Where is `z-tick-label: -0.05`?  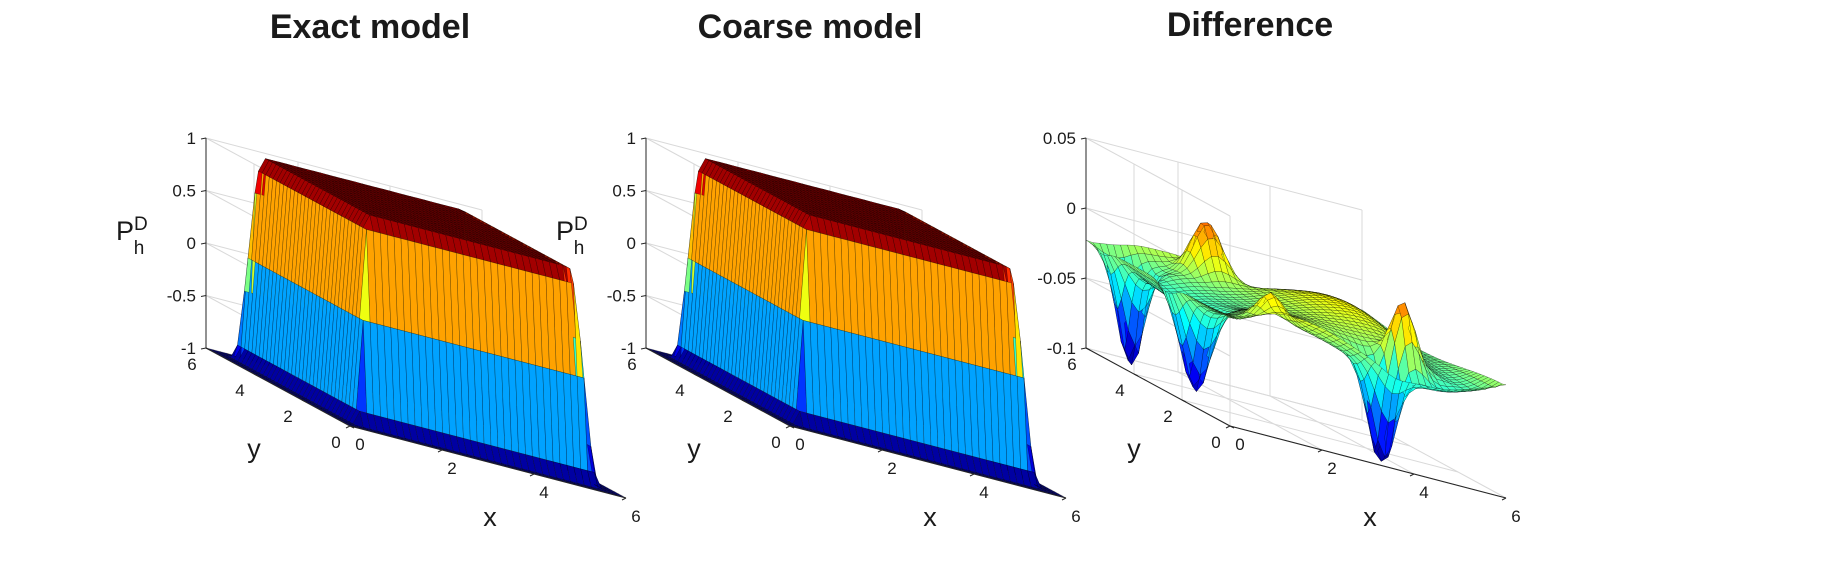
z-tick-label: -0.05 is located at coordinates (1056, 278).